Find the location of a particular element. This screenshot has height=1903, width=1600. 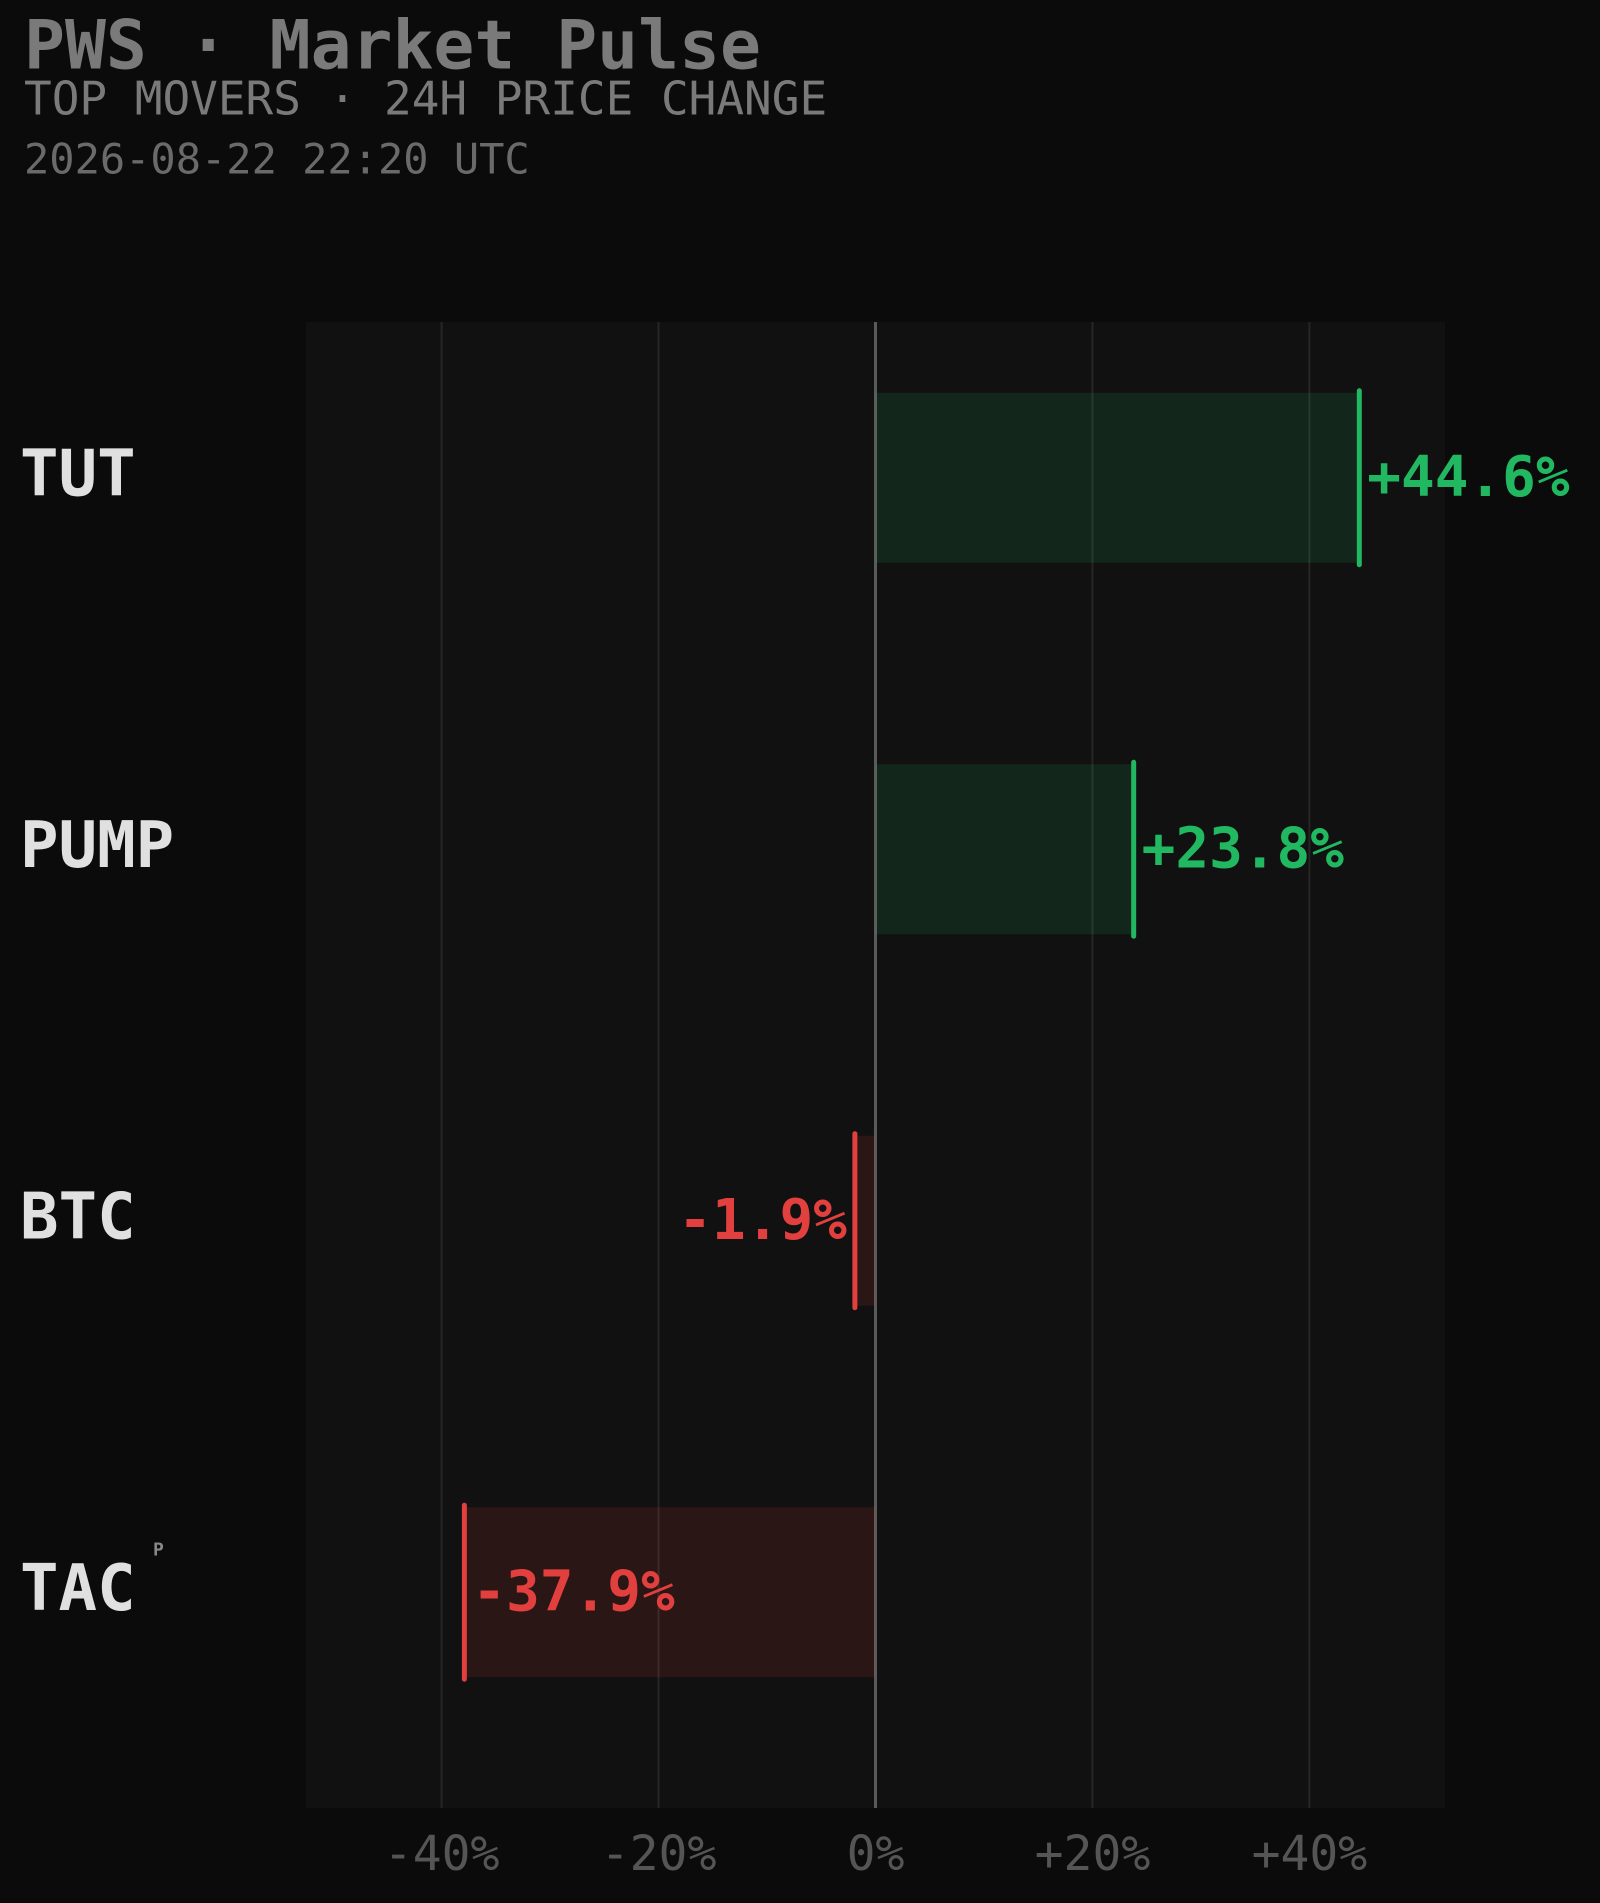

value-label: +23.8% is located at coordinates (1243, 848).